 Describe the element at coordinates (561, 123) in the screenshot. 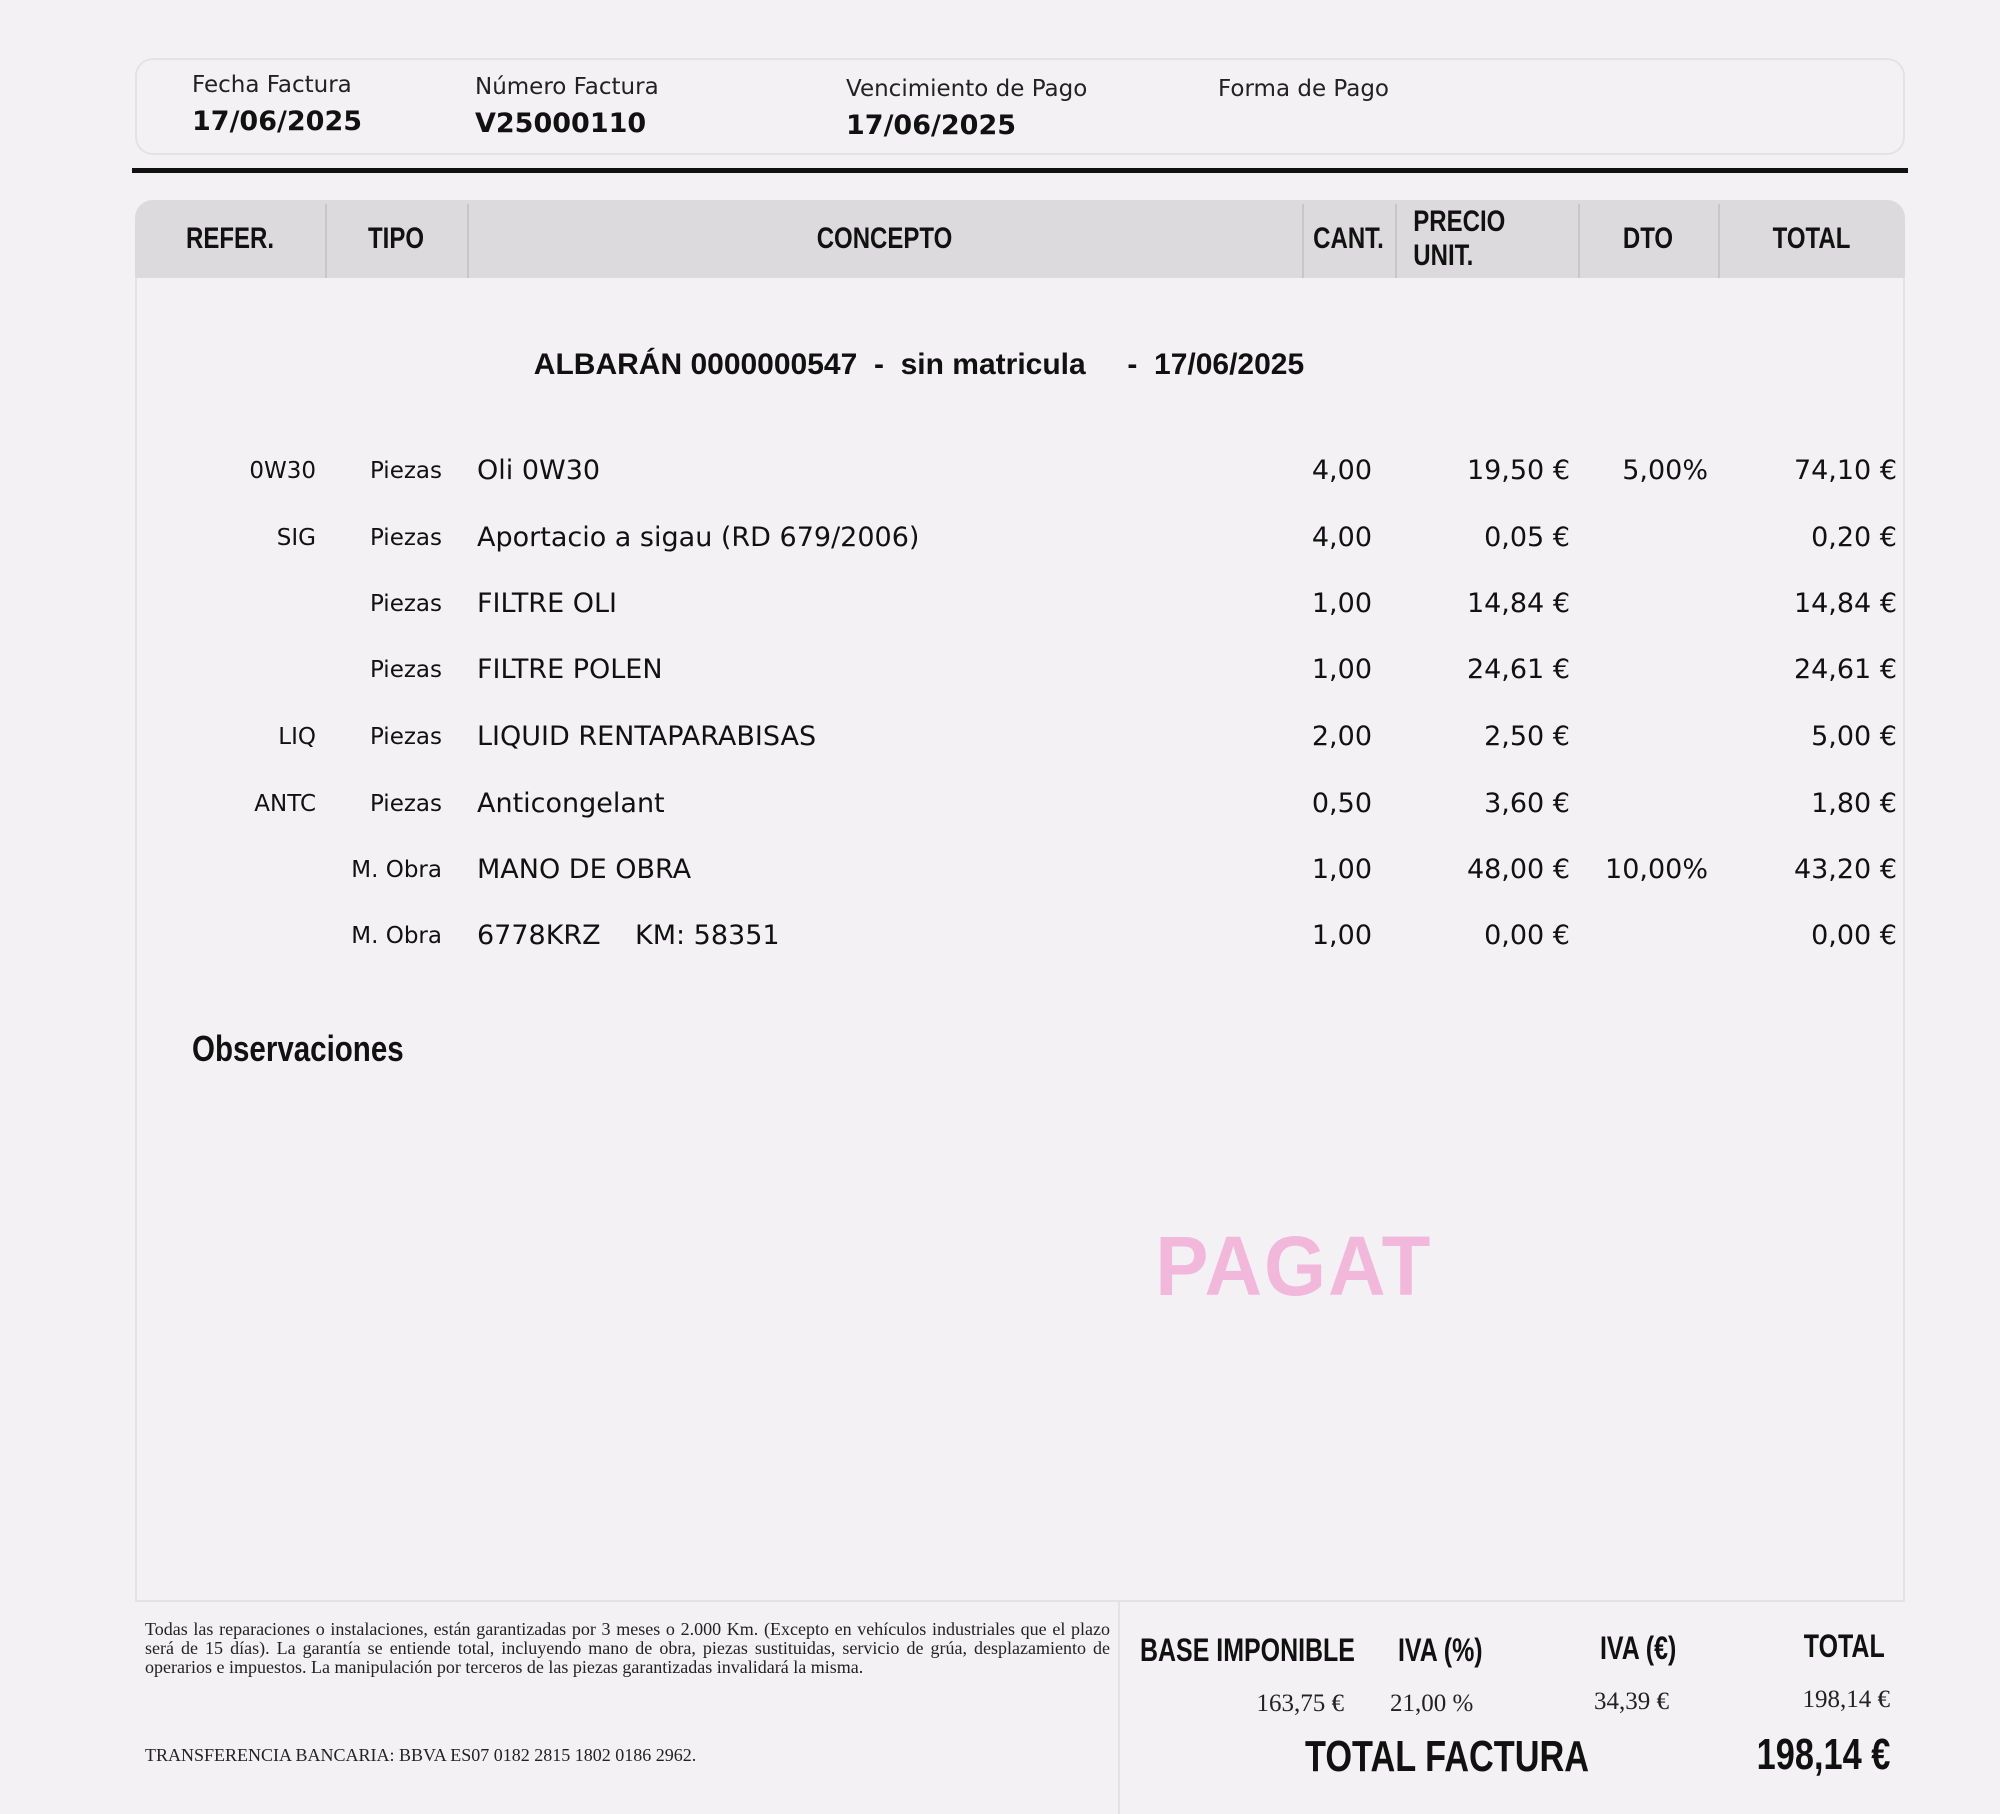

I see `numero-value: V25000110` at that location.